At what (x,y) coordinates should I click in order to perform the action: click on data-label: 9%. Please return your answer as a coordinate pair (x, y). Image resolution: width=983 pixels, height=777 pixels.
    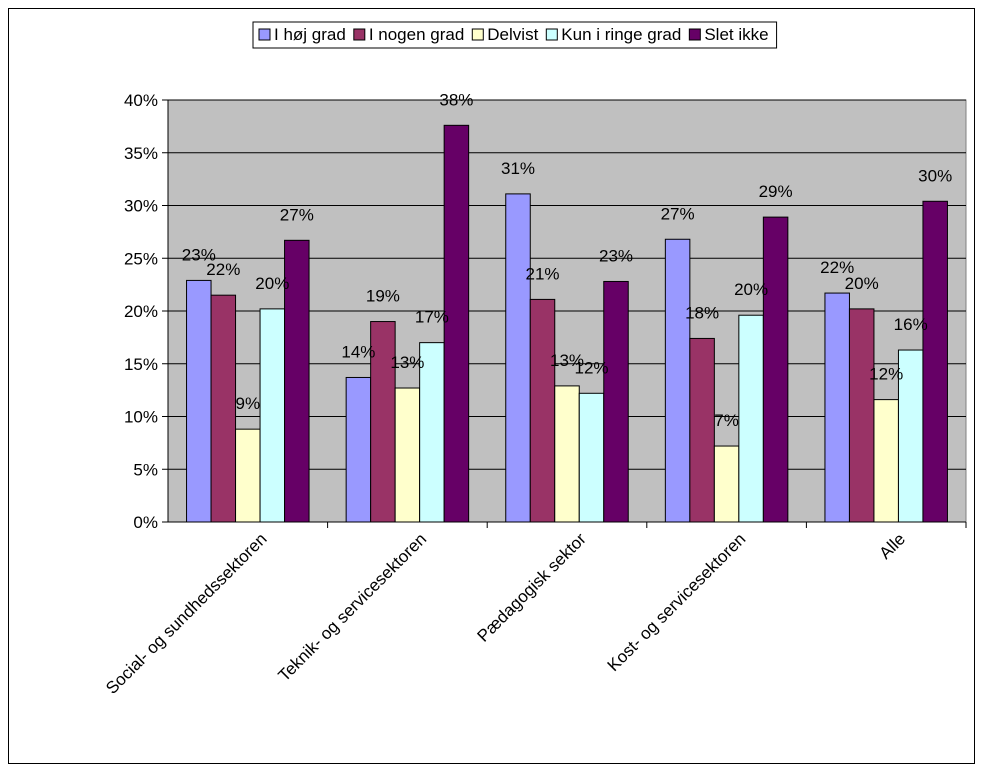
    Looking at the image, I should click on (248, 403).